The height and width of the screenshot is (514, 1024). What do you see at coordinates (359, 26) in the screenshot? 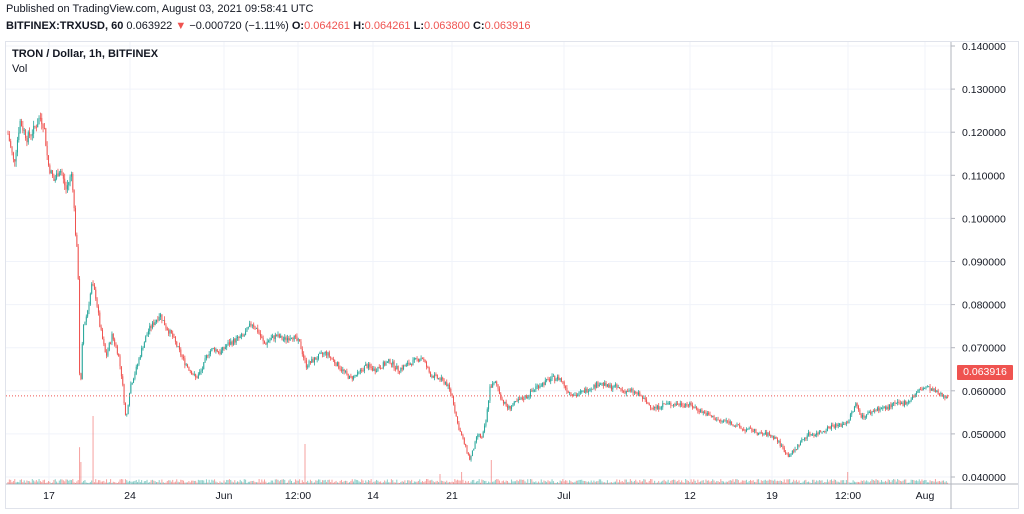
I see `high-label: H:` at bounding box center [359, 26].